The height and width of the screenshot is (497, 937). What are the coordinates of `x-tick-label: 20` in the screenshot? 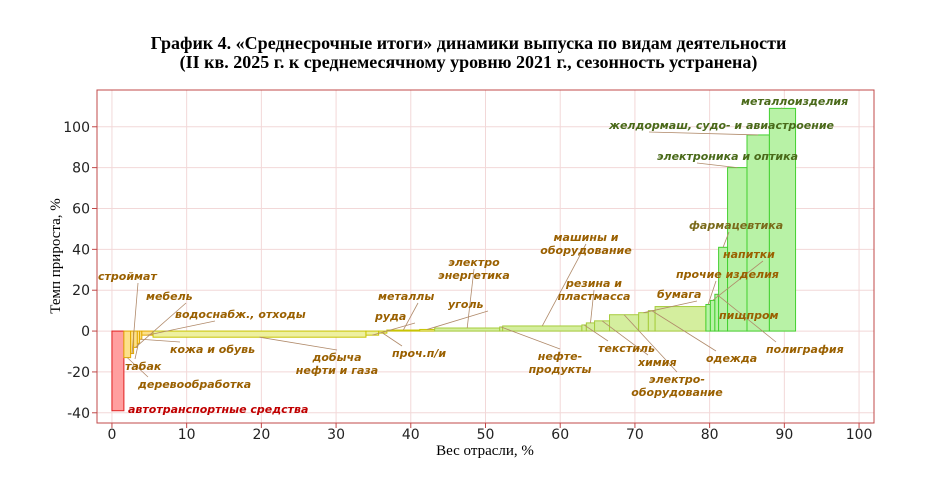 It's located at (261, 435).